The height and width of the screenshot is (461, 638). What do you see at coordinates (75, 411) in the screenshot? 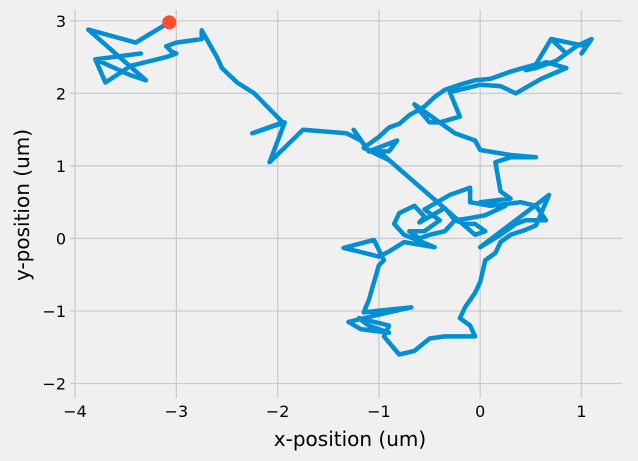
I see `x-tick-label: −4` at bounding box center [75, 411].